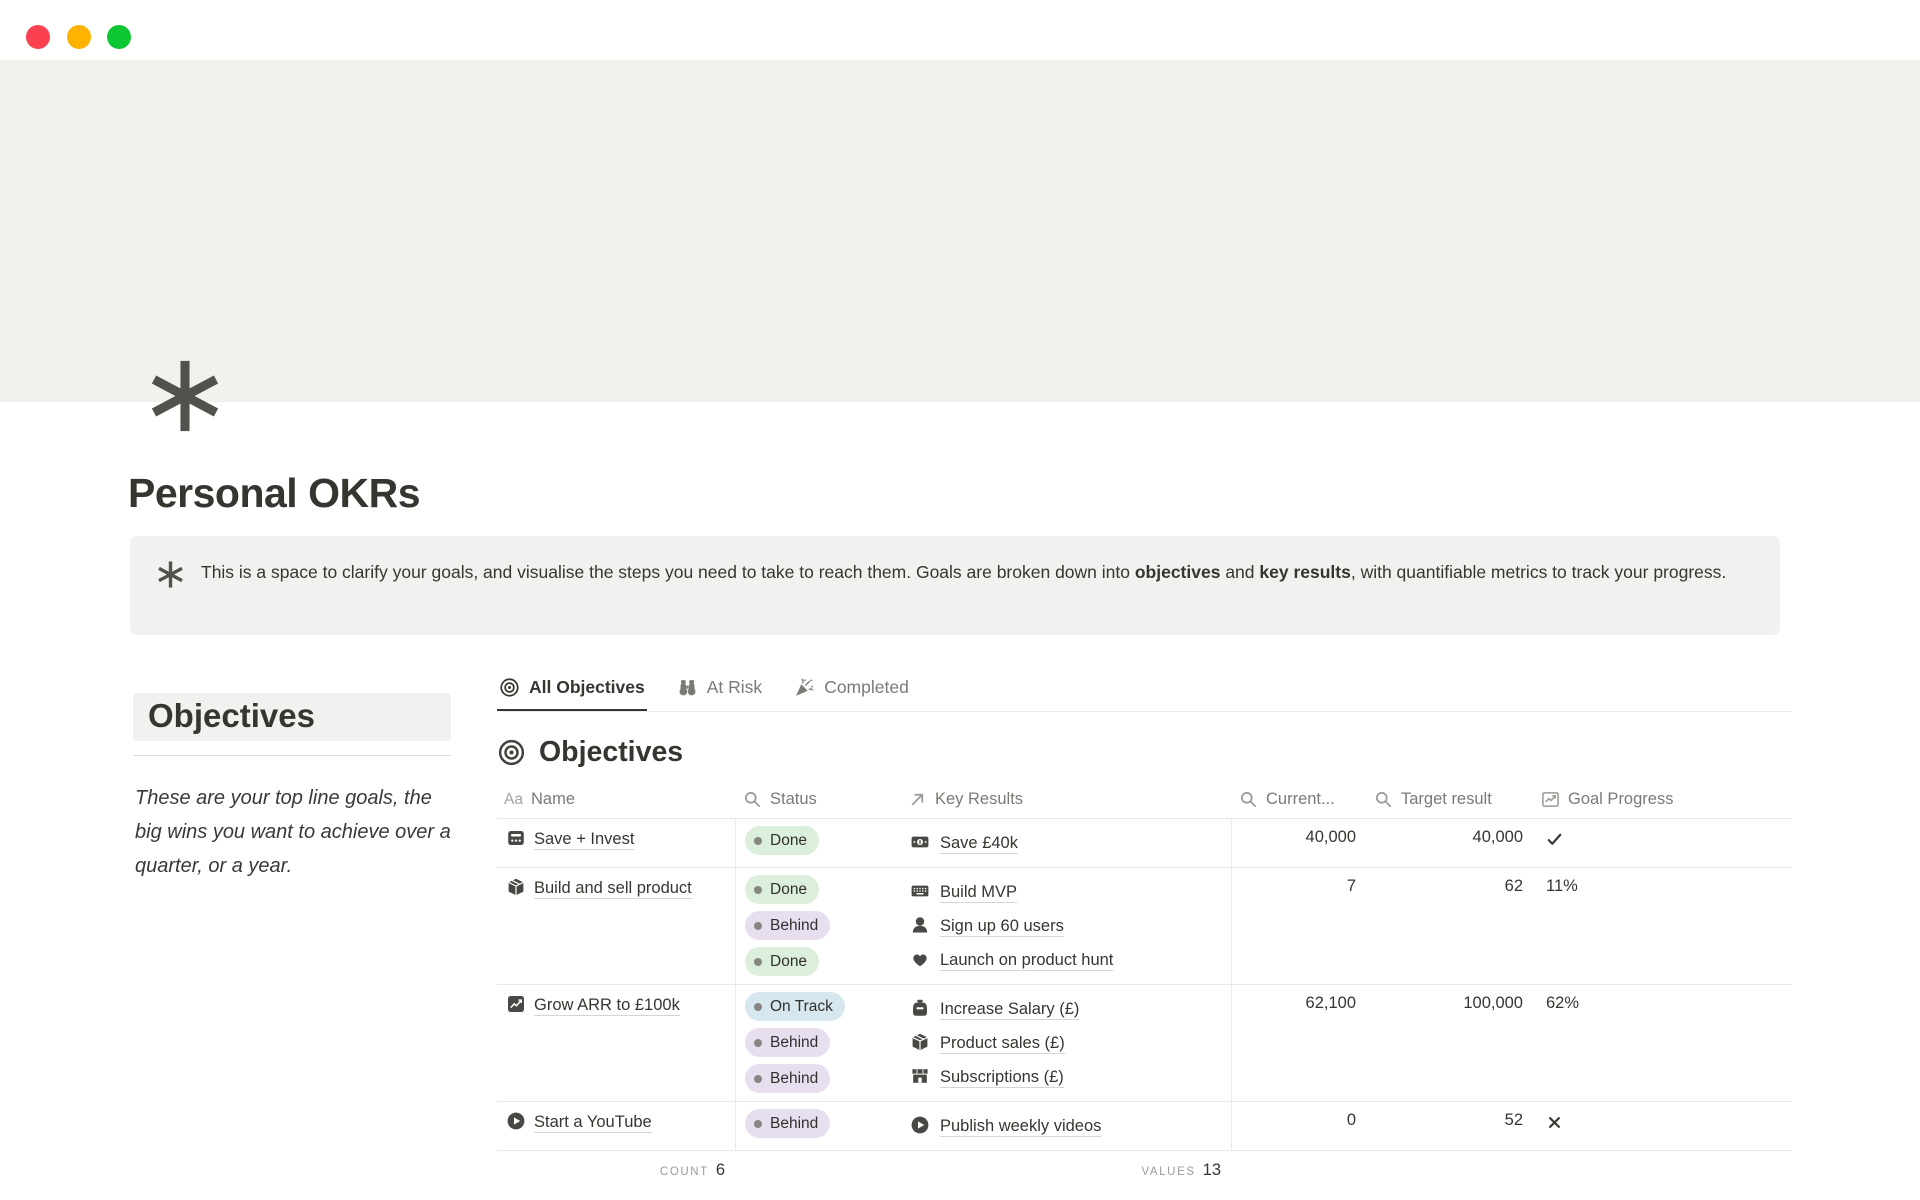  I want to click on key-result-item: Build MVP, so click(1066, 892).